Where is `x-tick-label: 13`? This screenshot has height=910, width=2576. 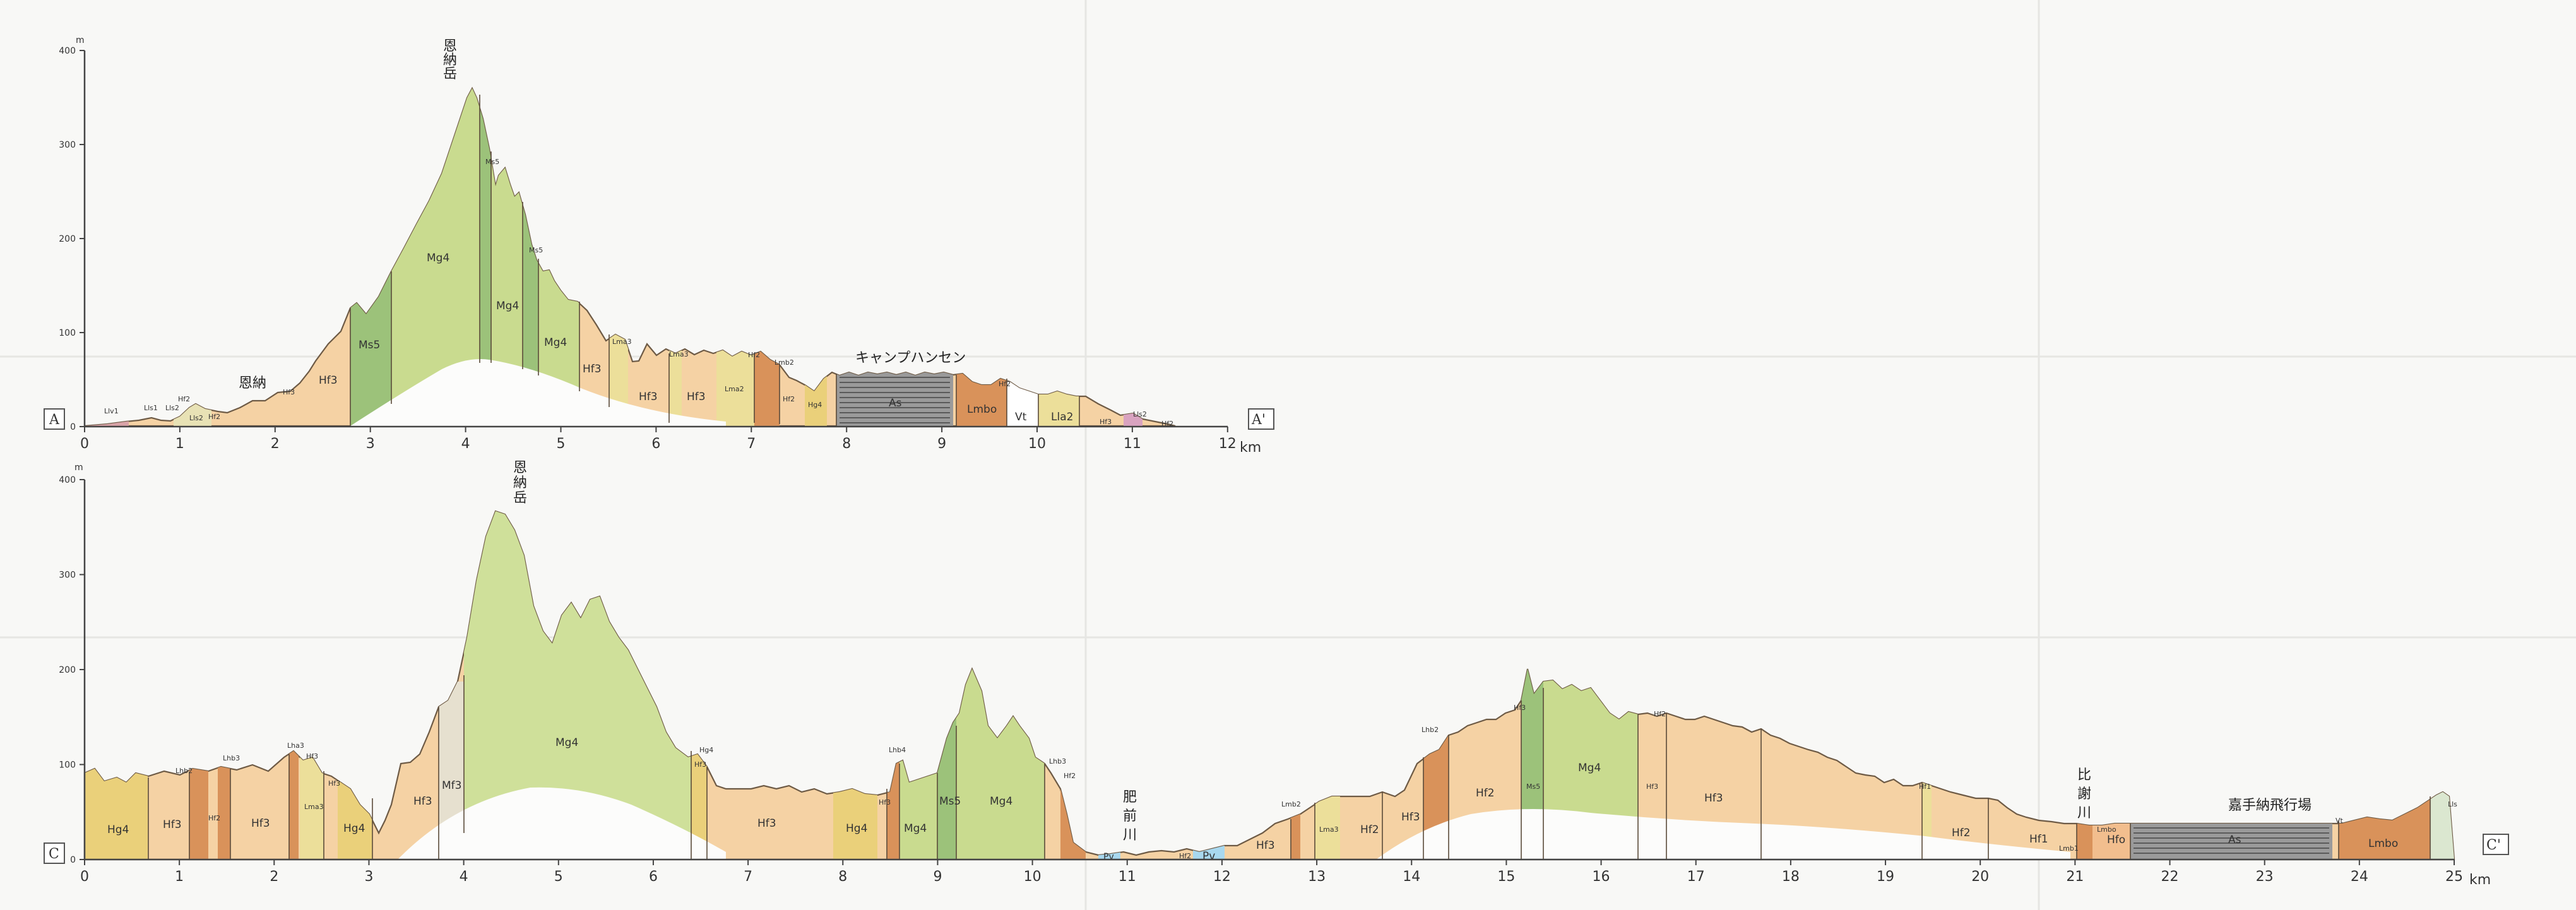
x-tick-label: 13 is located at coordinates (1317, 877).